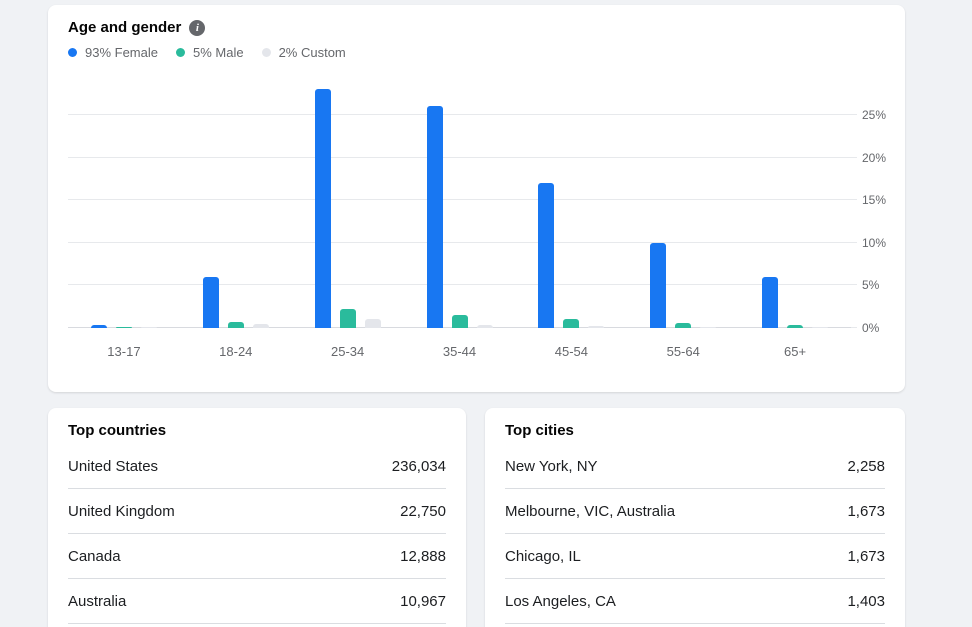 This screenshot has width=972, height=627. I want to click on legend-item: 2% Custom, so click(303, 52).